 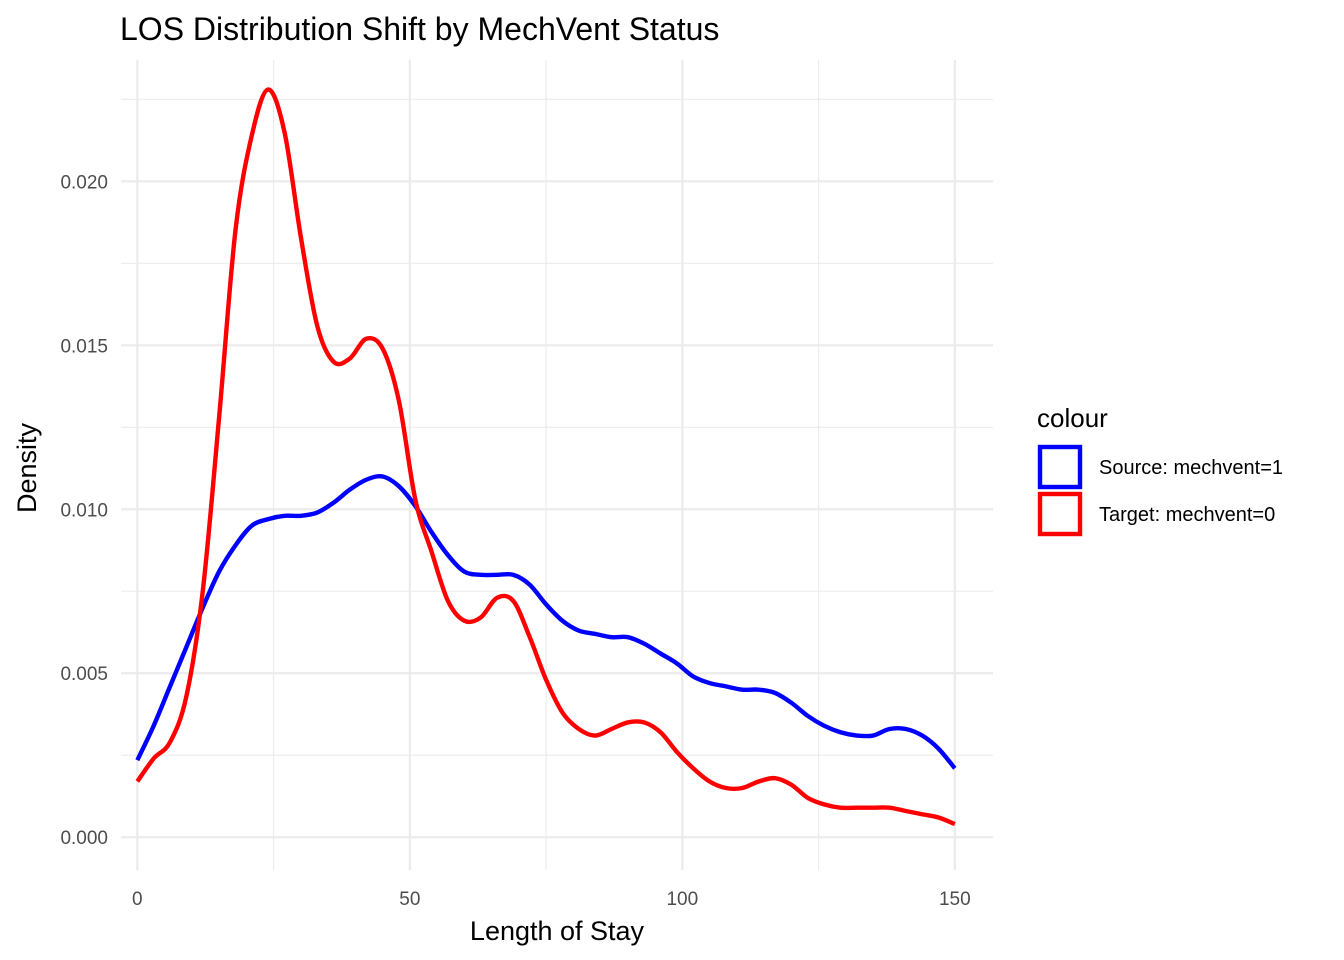 What do you see at coordinates (682, 899) in the screenshot?
I see `x-tick-label: 100` at bounding box center [682, 899].